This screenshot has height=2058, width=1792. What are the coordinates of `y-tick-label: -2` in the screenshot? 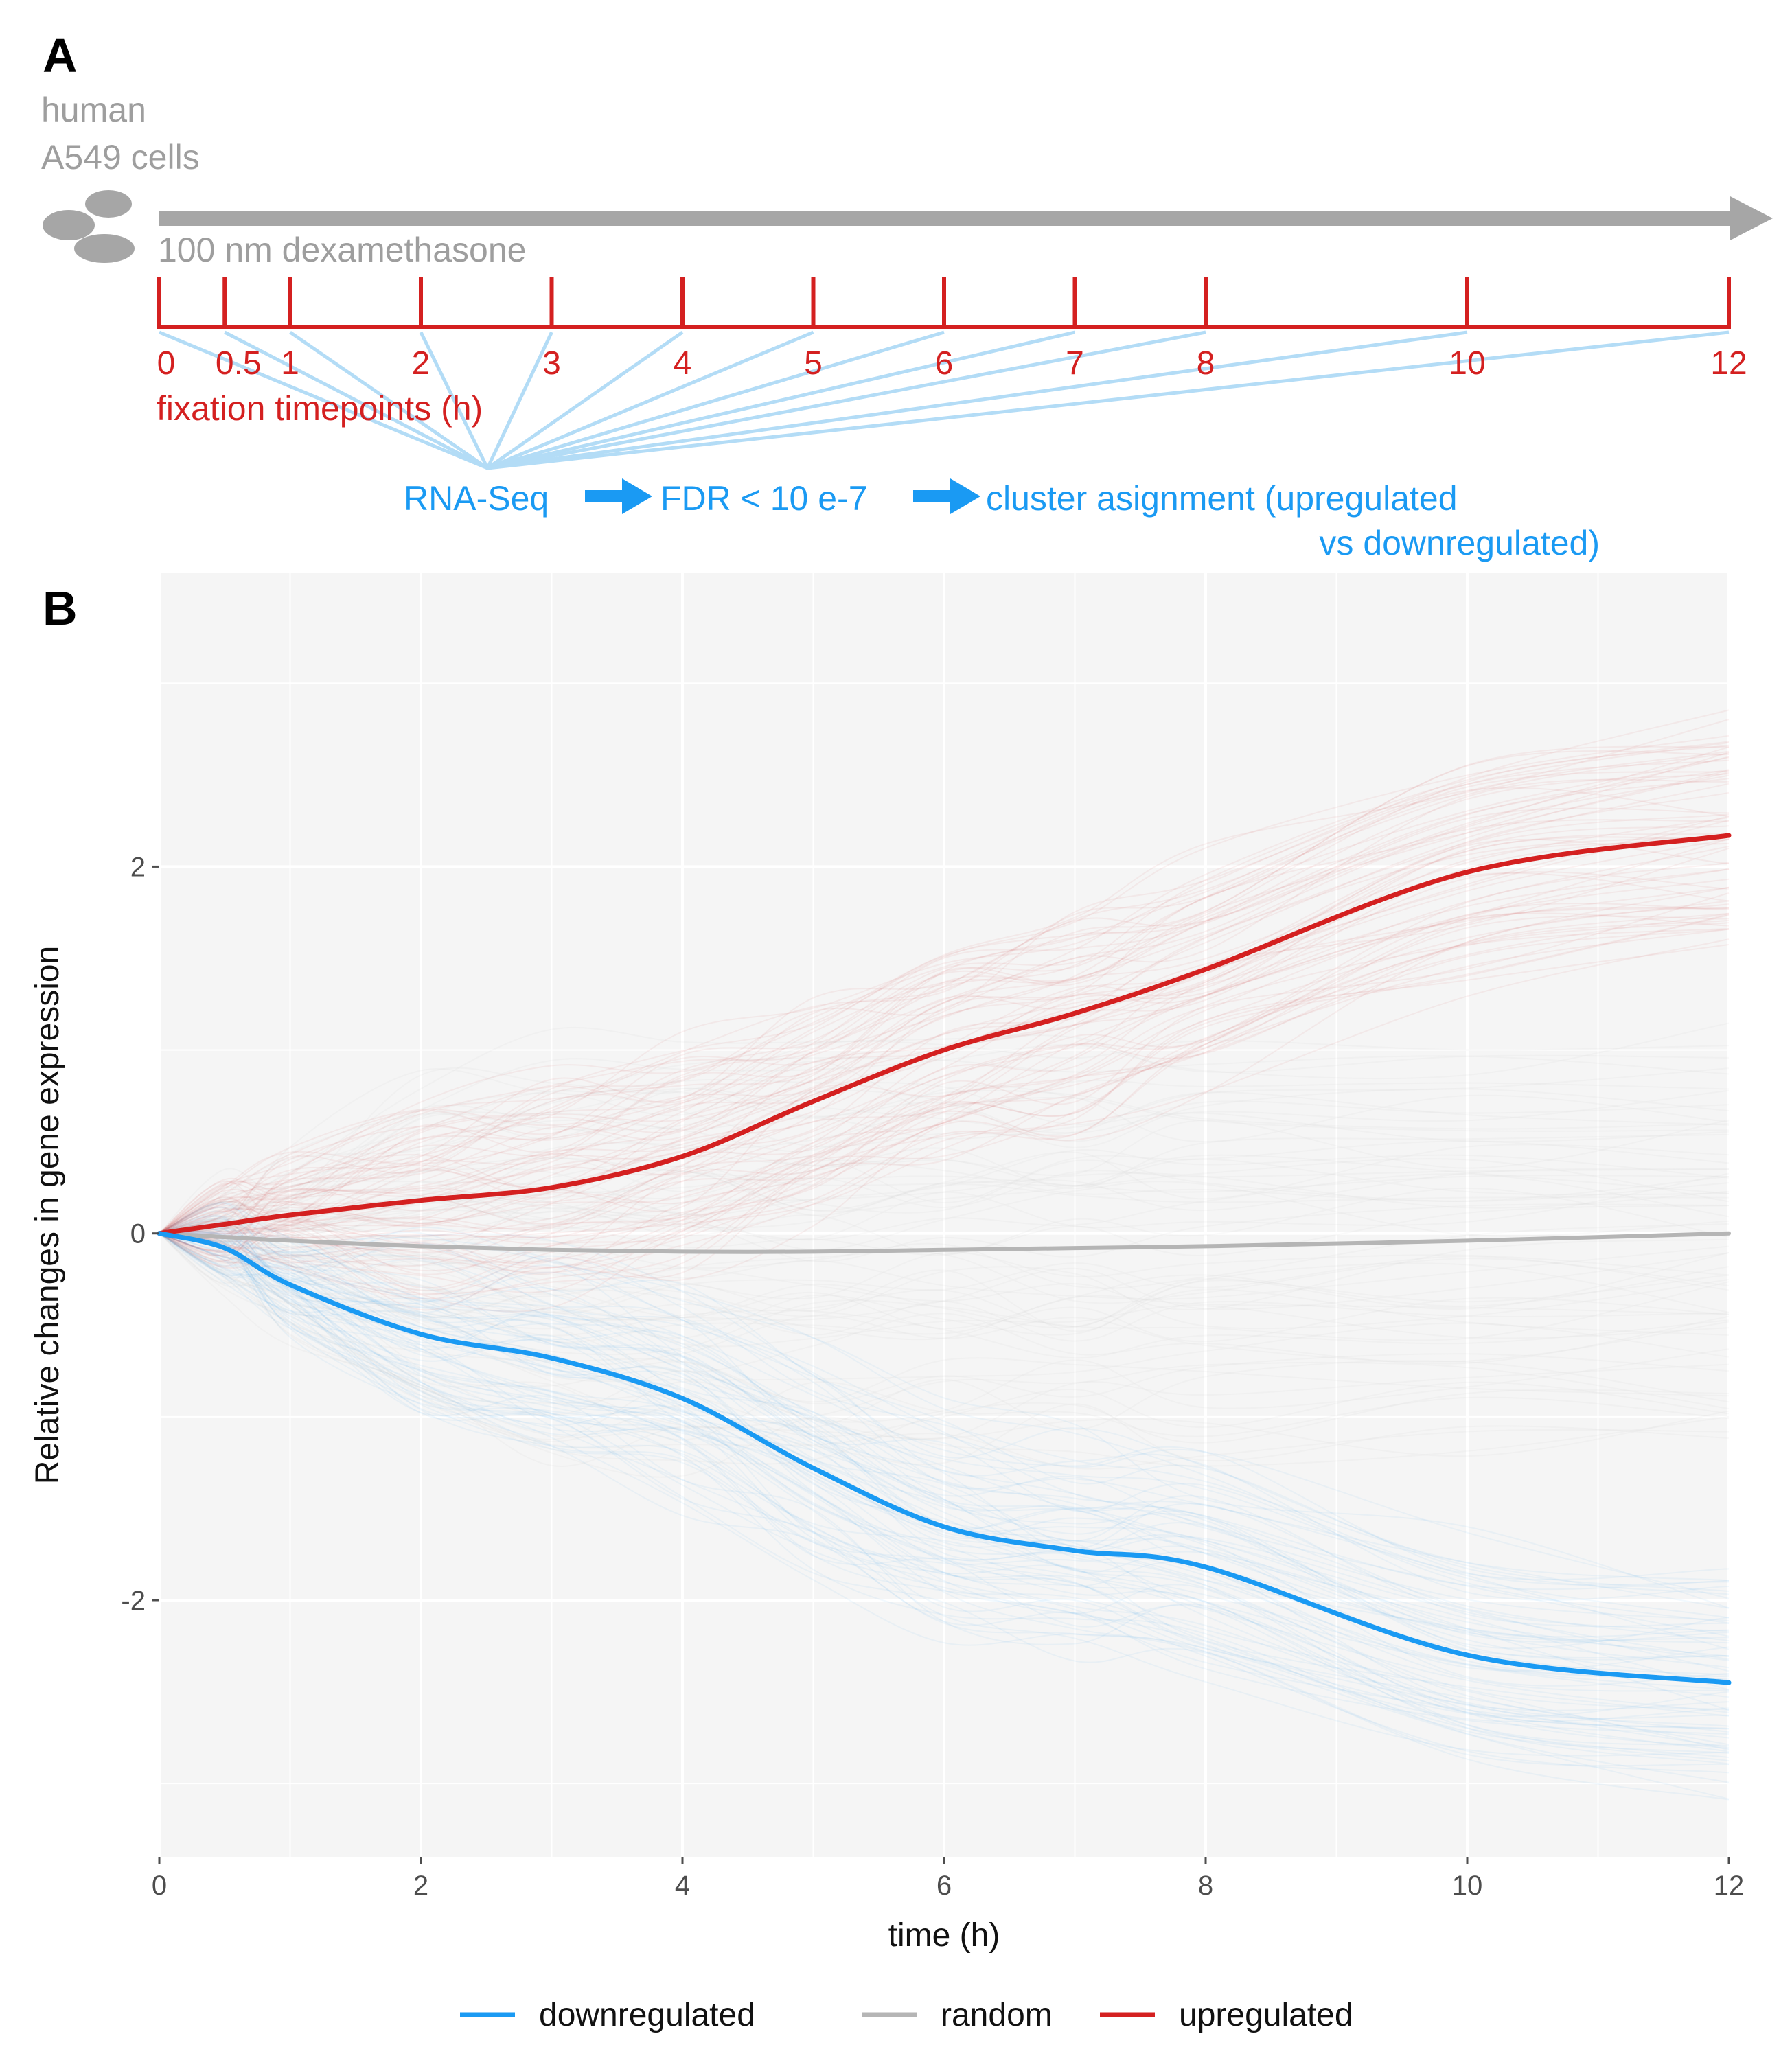 It's located at (133, 1601).